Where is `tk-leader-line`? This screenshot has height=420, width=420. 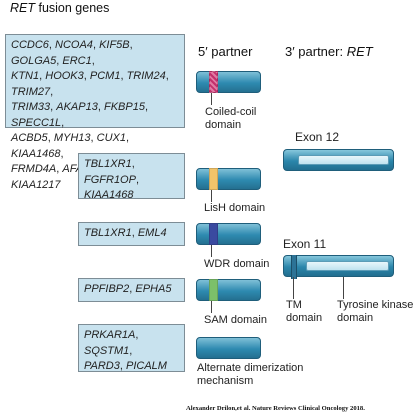 tk-leader-line is located at coordinates (343, 288).